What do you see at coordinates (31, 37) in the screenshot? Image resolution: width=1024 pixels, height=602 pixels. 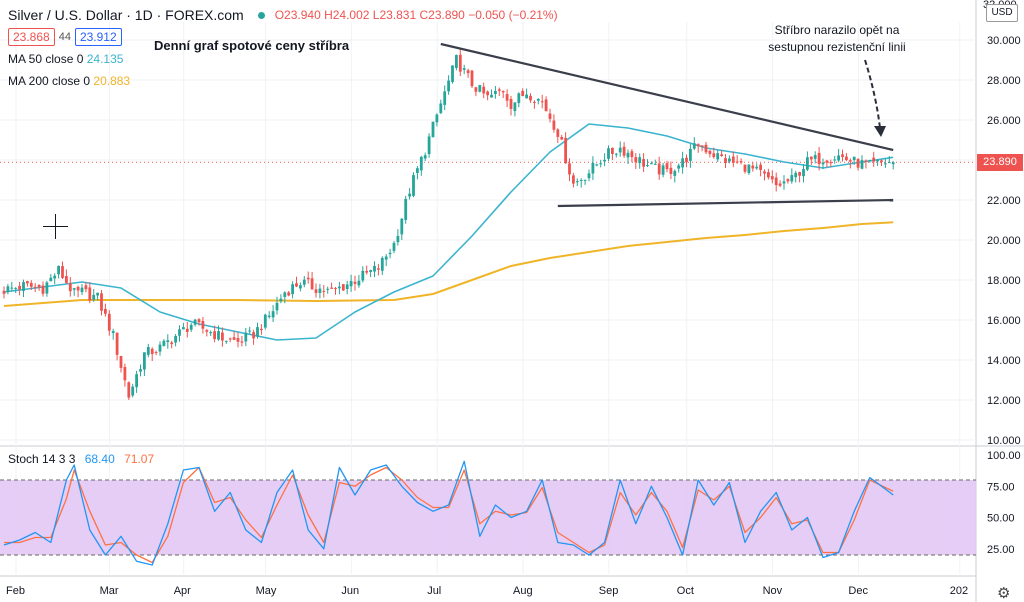 I see `bid-button: 23.868` at bounding box center [31, 37].